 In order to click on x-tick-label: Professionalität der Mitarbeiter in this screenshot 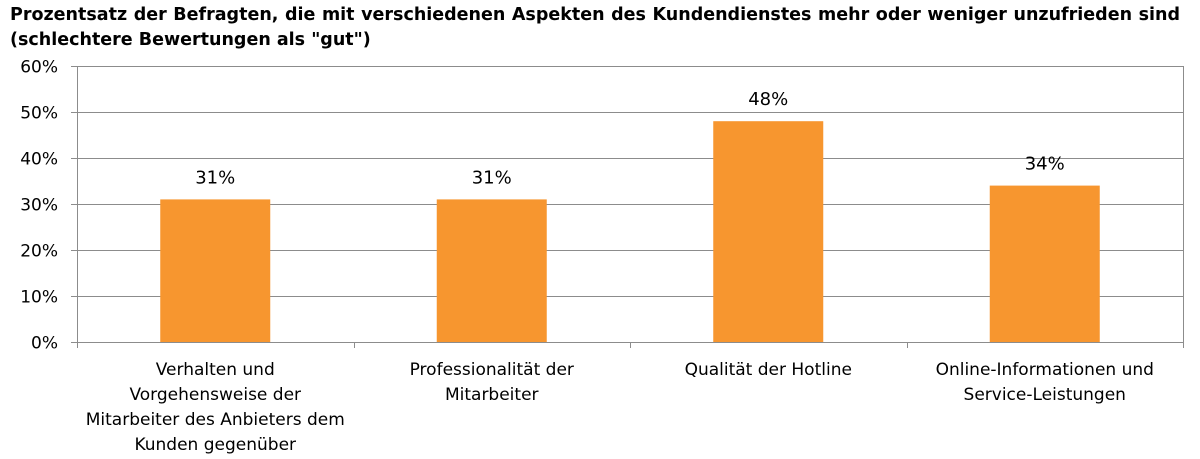, I will do `click(492, 382)`.